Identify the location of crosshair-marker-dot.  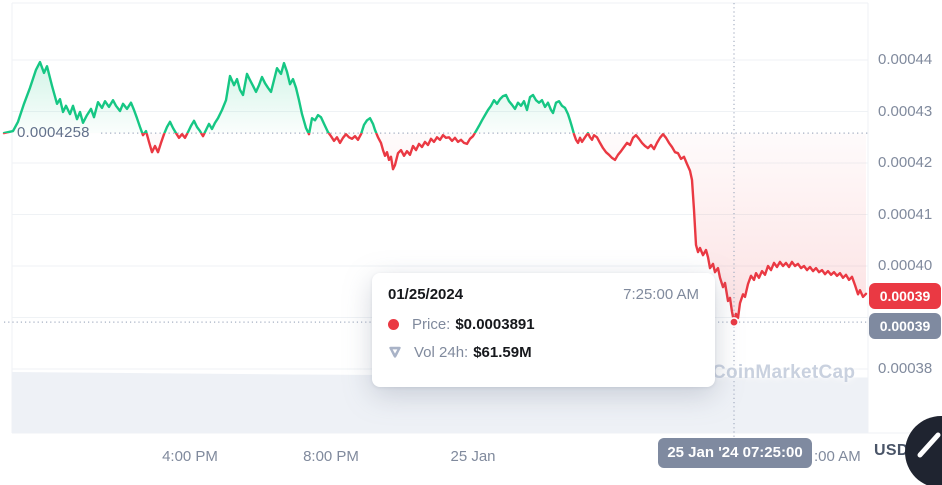
(733, 322).